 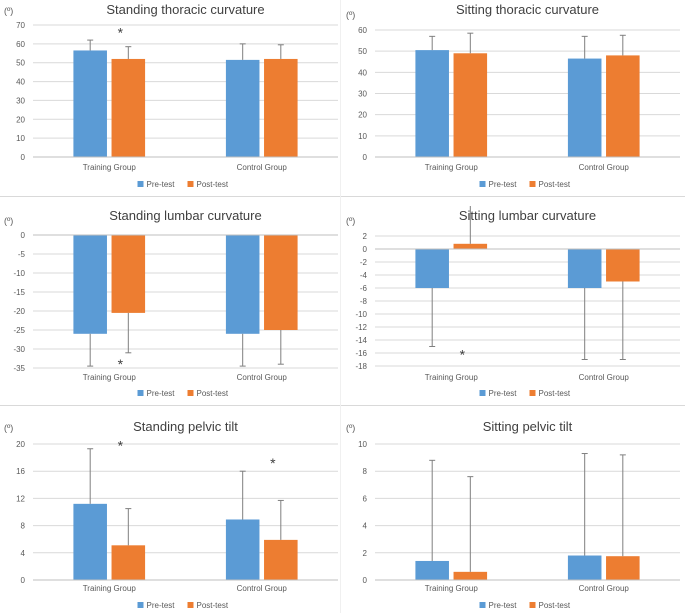 What do you see at coordinates (19, 349) in the screenshot?
I see `y-tick-label: -30` at bounding box center [19, 349].